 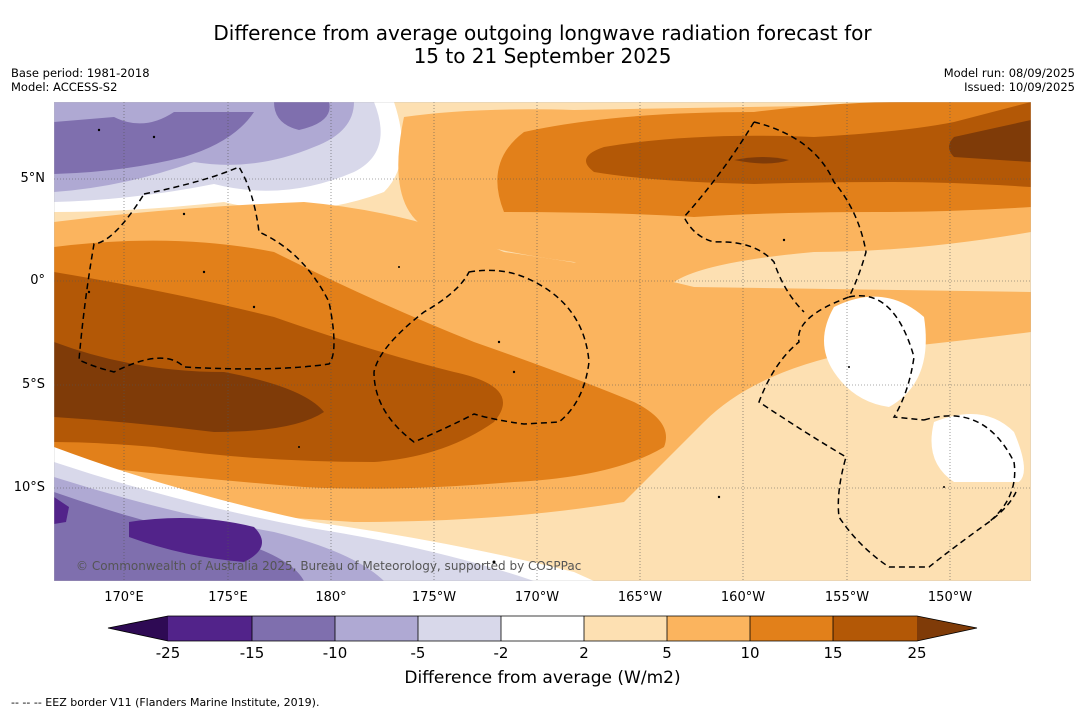 What do you see at coordinates (743, 597) in the screenshot?
I see `lon-label: 160°W` at bounding box center [743, 597].